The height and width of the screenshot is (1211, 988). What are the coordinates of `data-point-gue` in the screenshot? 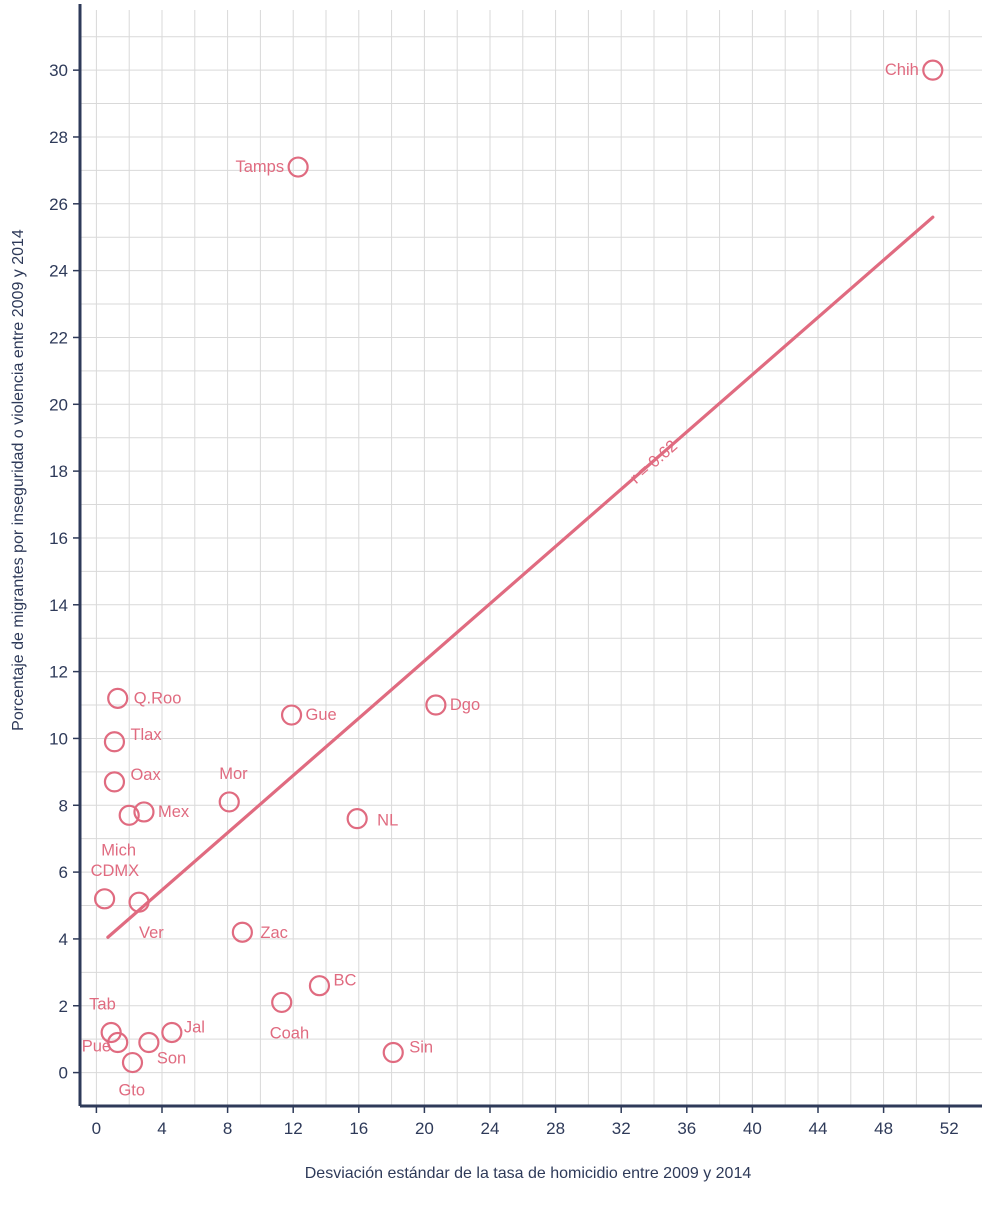 It's located at (291, 715).